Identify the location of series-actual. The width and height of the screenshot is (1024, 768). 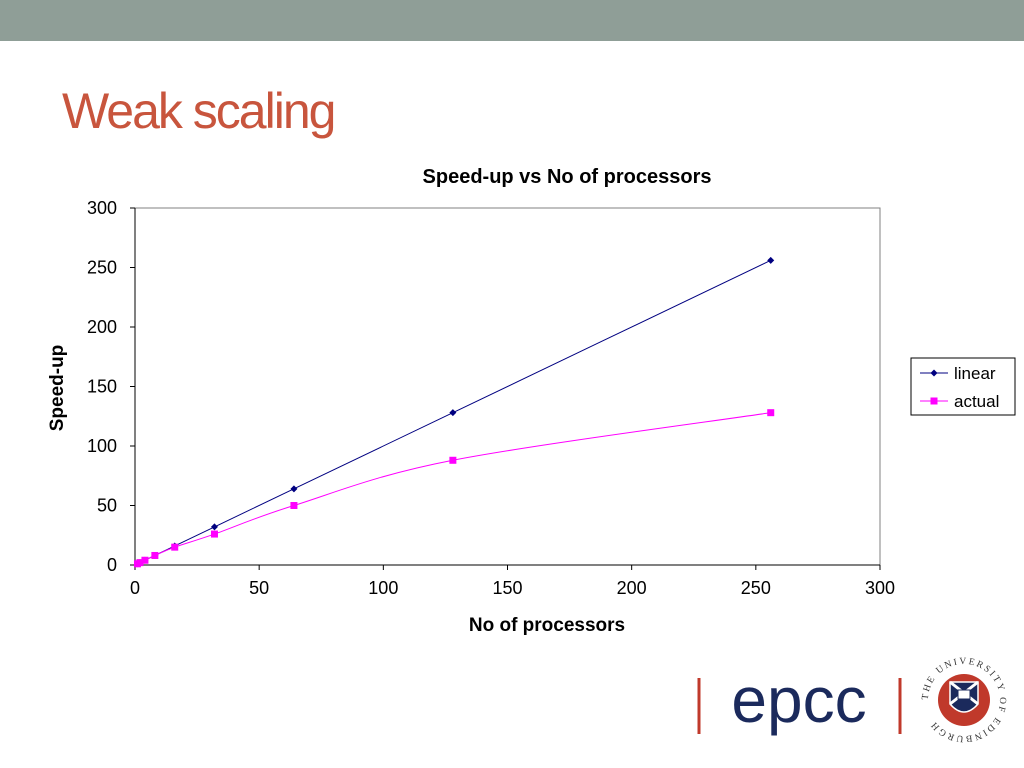
(454, 488).